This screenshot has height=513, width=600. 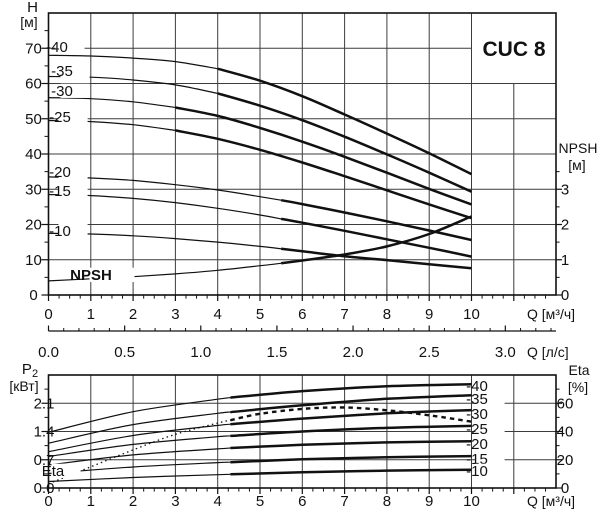 I want to click on curve-label-20: -20, so click(x=60, y=172).